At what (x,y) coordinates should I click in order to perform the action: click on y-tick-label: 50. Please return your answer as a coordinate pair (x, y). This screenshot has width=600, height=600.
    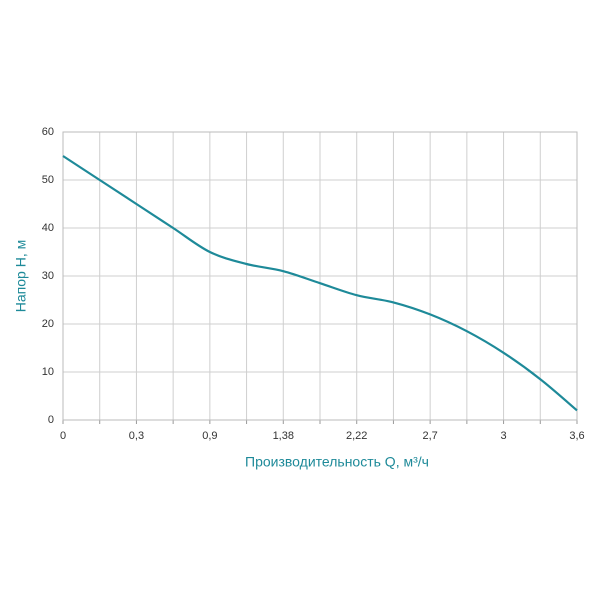
    Looking at the image, I should click on (48, 180).